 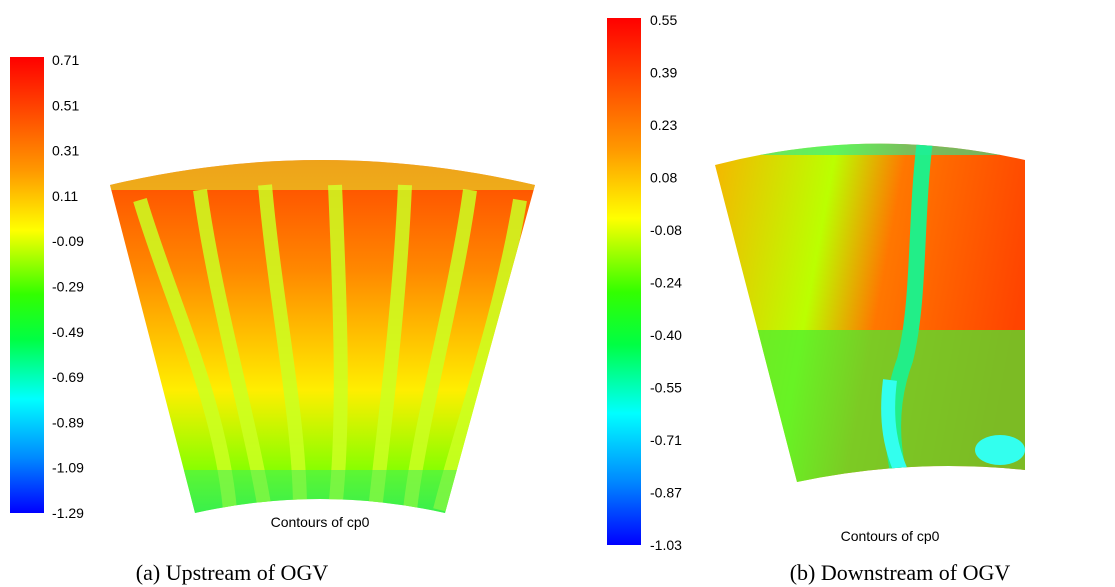 I want to click on colorbar-label: -0.55, so click(x=666, y=388).